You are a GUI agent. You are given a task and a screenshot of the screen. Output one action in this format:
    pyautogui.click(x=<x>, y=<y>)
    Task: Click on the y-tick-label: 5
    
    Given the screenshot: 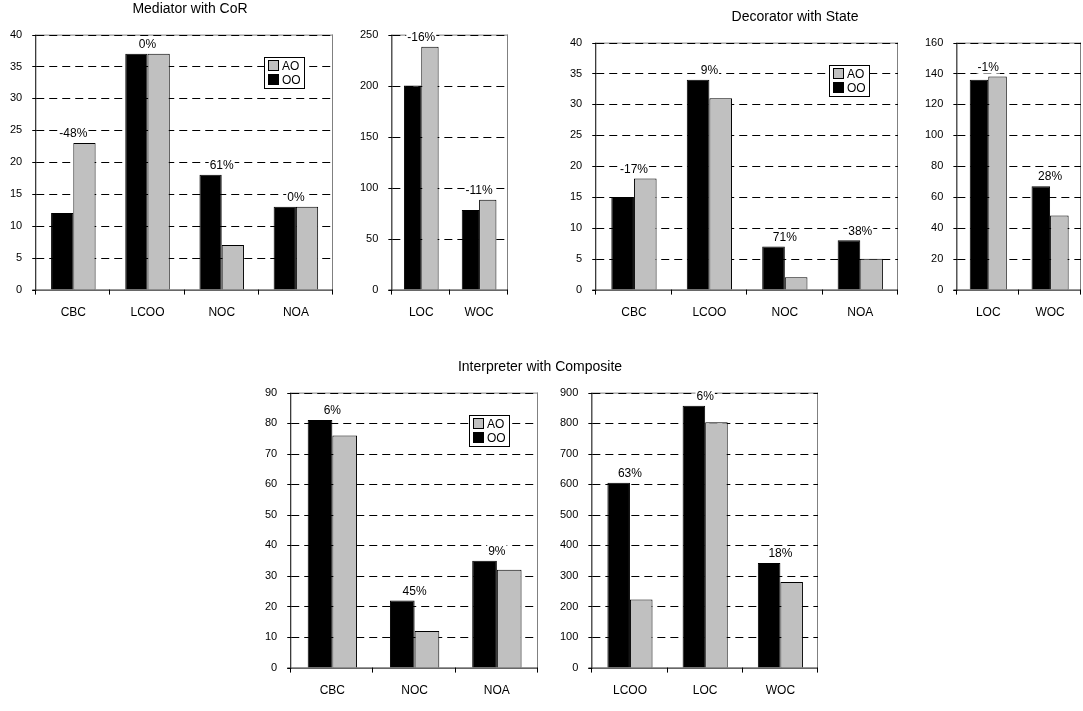 What is the action you would take?
    pyautogui.click(x=19, y=256)
    